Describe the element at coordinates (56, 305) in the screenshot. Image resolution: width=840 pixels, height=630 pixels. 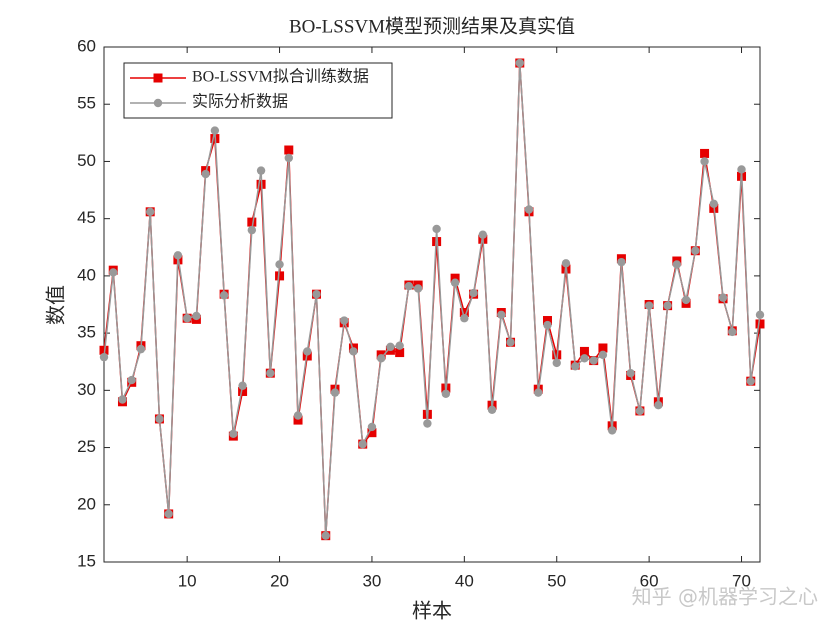
I see `y-axis-label: 数值` at that location.